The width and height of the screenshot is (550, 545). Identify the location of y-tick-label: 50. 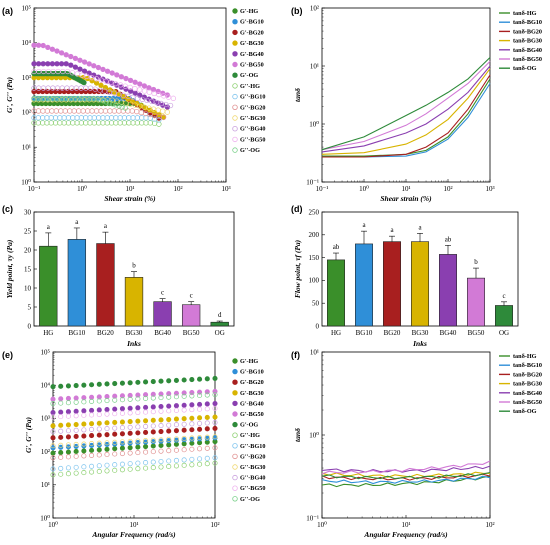
(316, 304).